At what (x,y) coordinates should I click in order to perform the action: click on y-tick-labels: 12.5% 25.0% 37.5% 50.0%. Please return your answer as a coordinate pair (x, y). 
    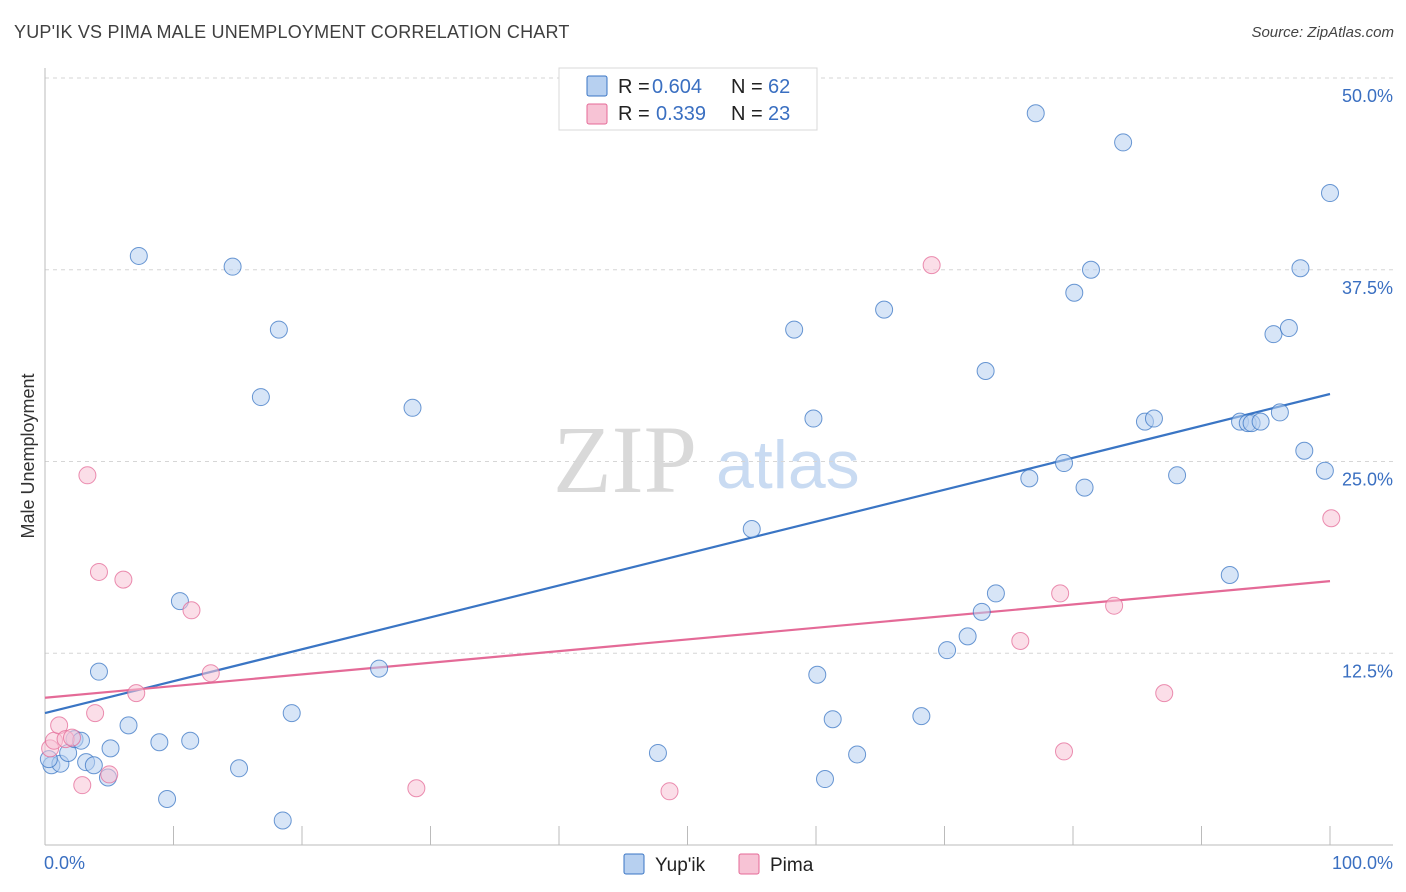
    Looking at the image, I should click on (1367, 383).